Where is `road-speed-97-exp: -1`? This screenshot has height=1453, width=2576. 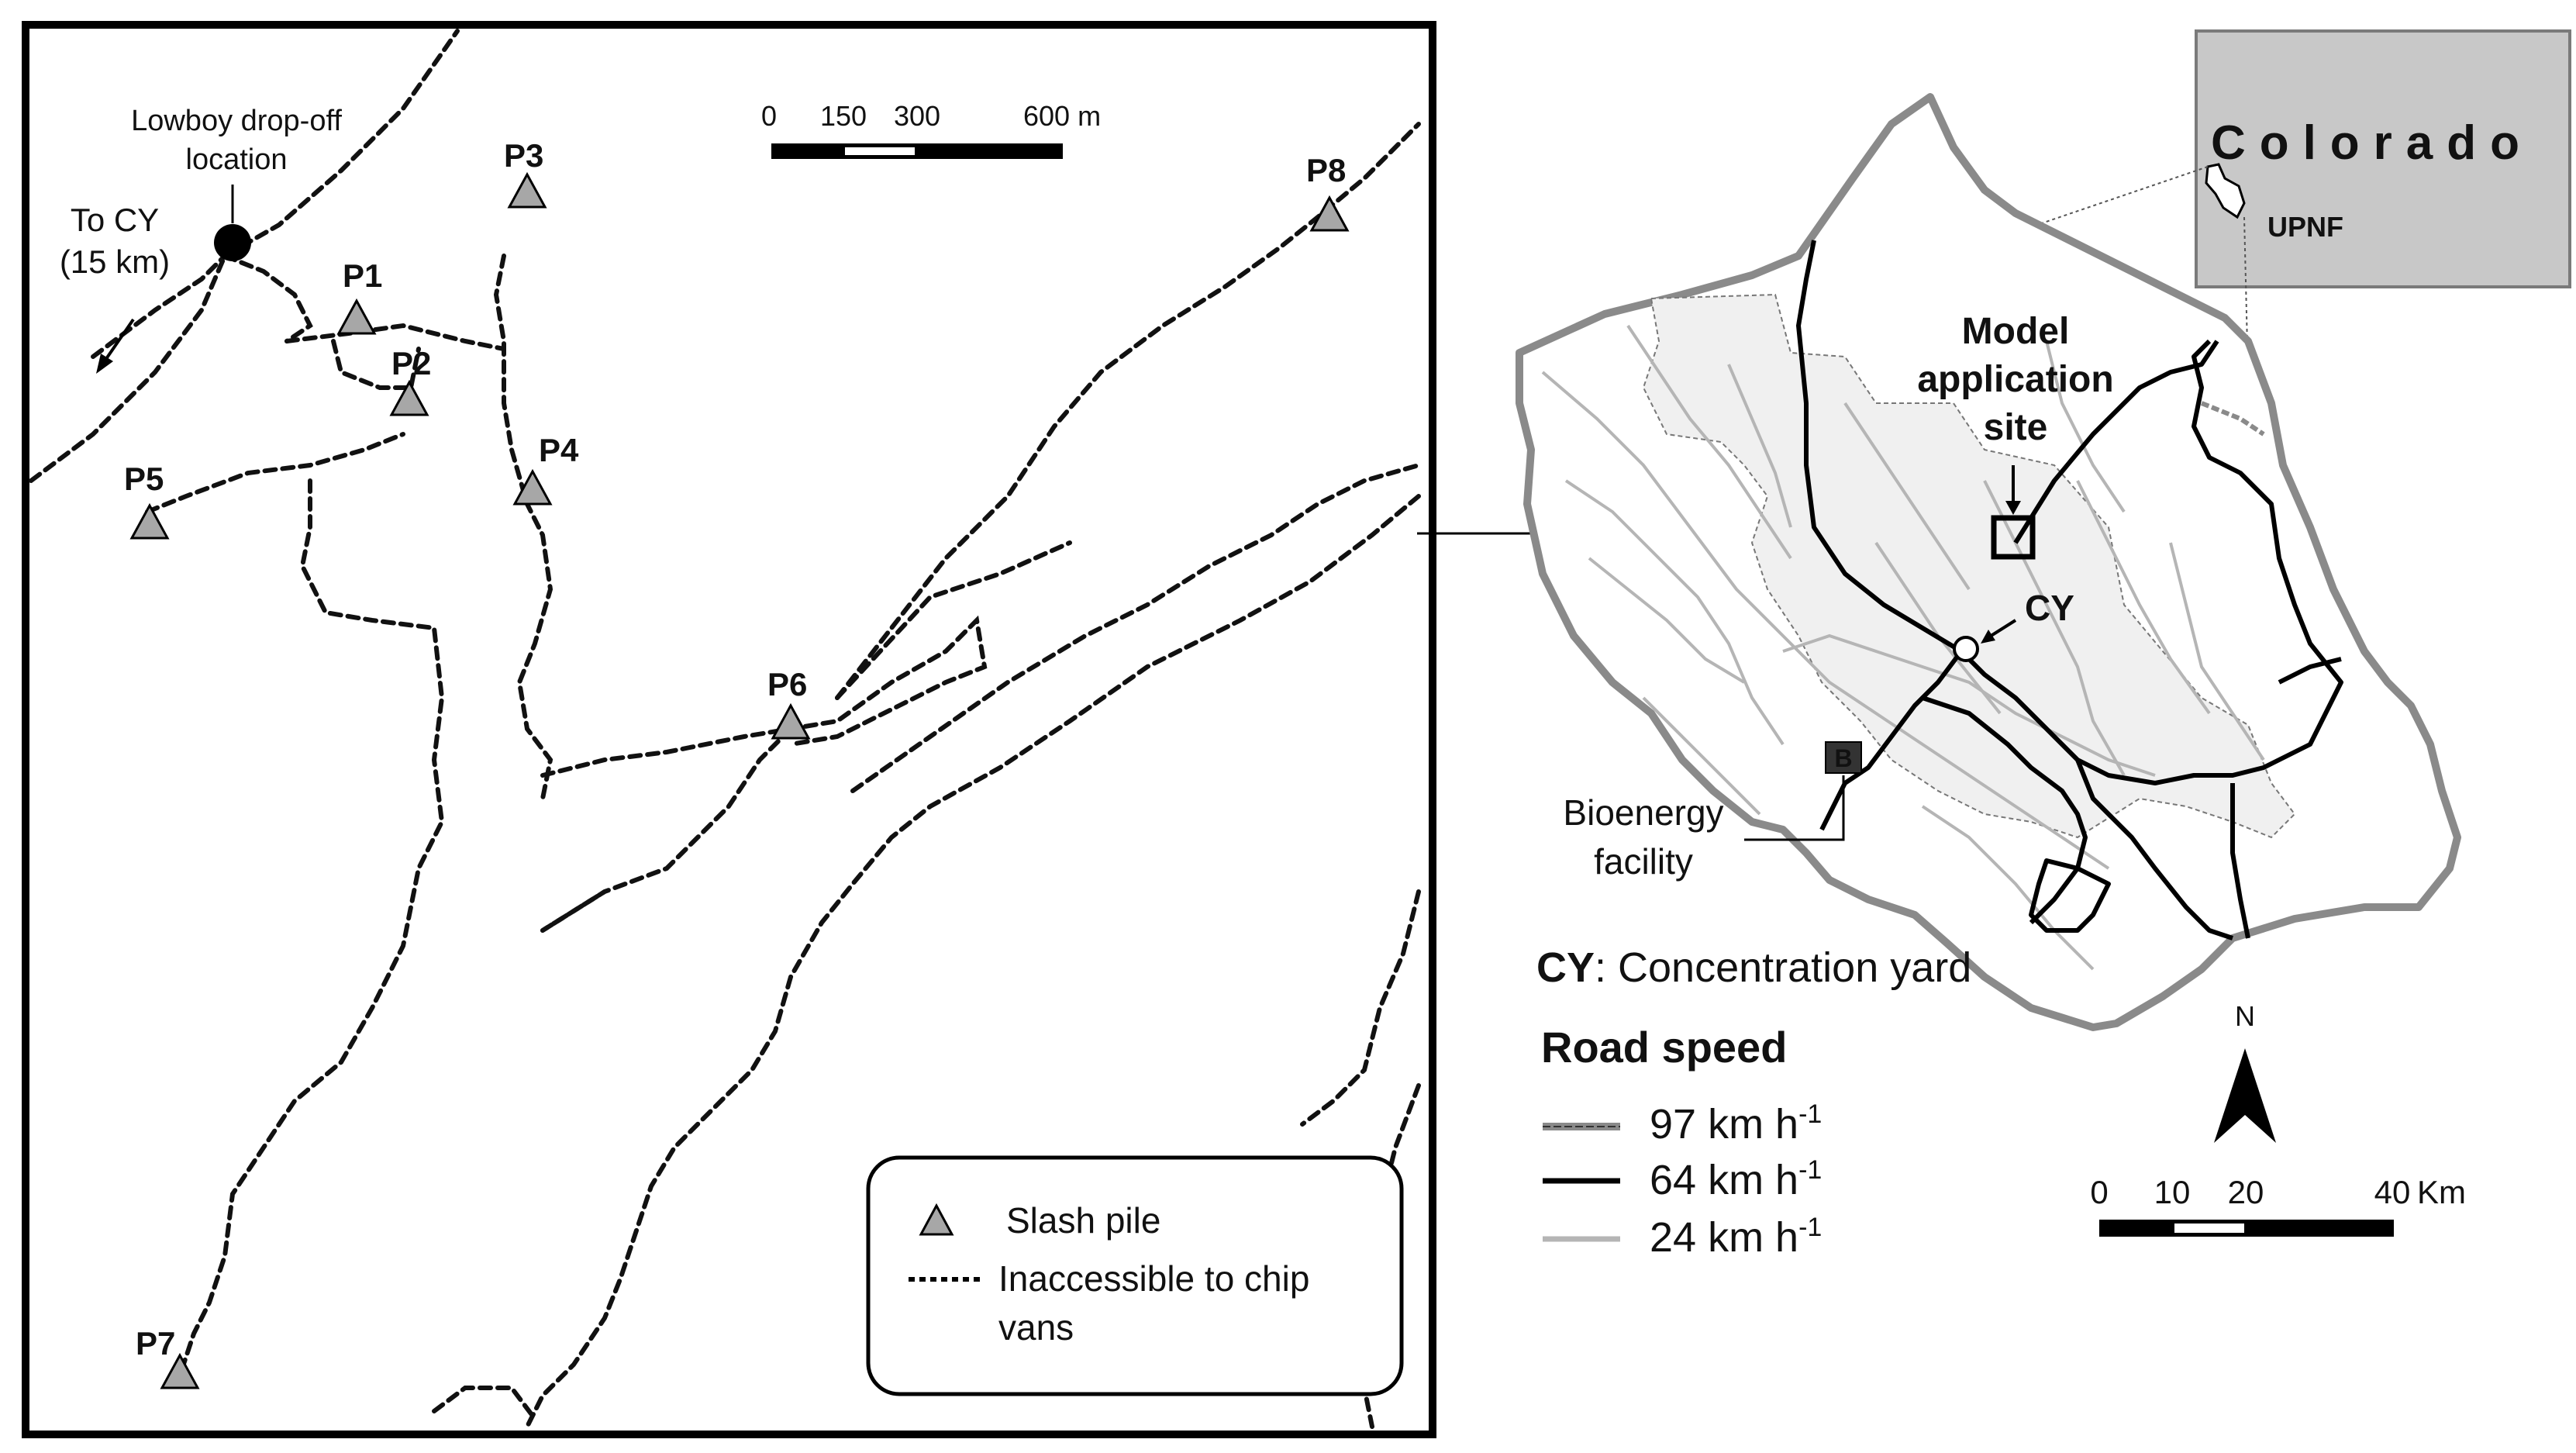
road-speed-97-exp: -1 is located at coordinates (1810, 1114).